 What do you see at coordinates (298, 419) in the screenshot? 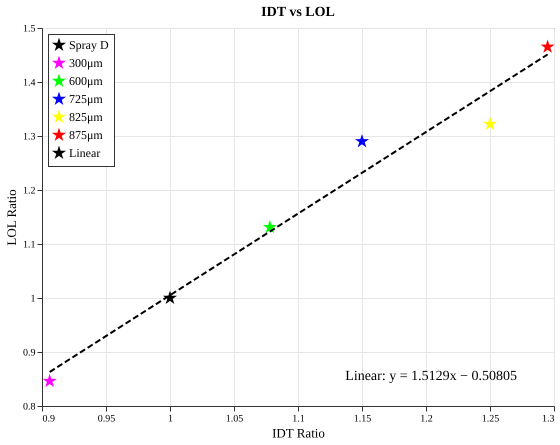
I see `x-tick-label: 1.1` at bounding box center [298, 419].